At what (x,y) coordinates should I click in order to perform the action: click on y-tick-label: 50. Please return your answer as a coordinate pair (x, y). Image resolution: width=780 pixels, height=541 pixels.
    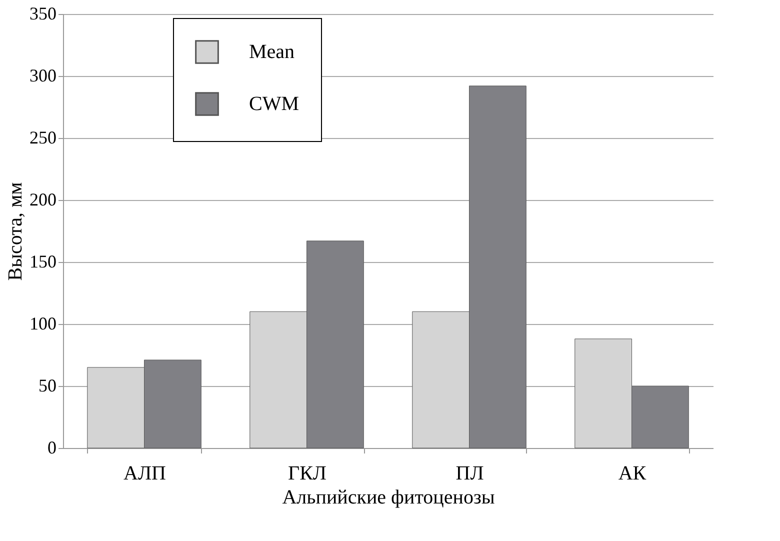
    Looking at the image, I should click on (47, 386).